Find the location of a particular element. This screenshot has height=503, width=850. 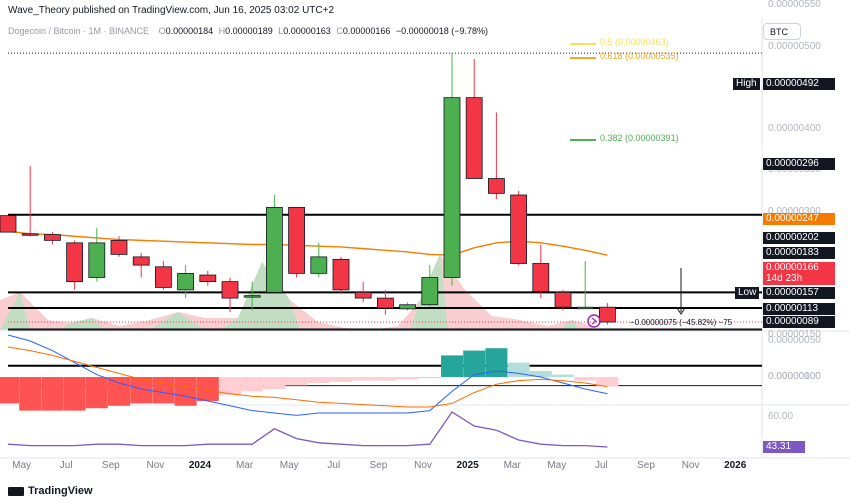

price-axis-tick: 0.00000300 is located at coordinates (794, 211).